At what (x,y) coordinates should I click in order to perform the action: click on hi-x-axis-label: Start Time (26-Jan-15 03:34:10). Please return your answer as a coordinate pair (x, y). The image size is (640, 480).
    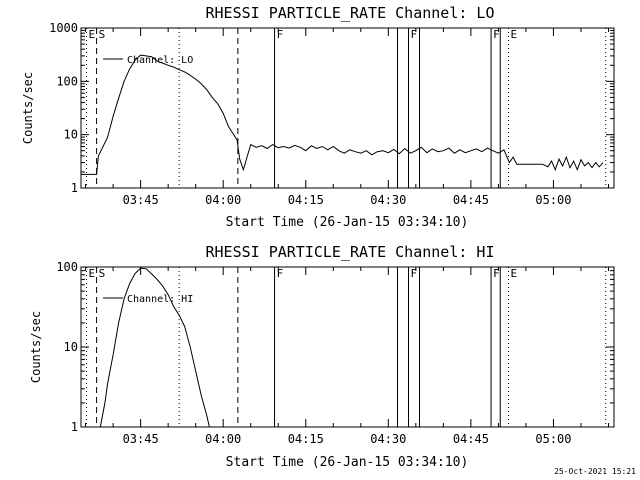
    Looking at the image, I should click on (347, 462).